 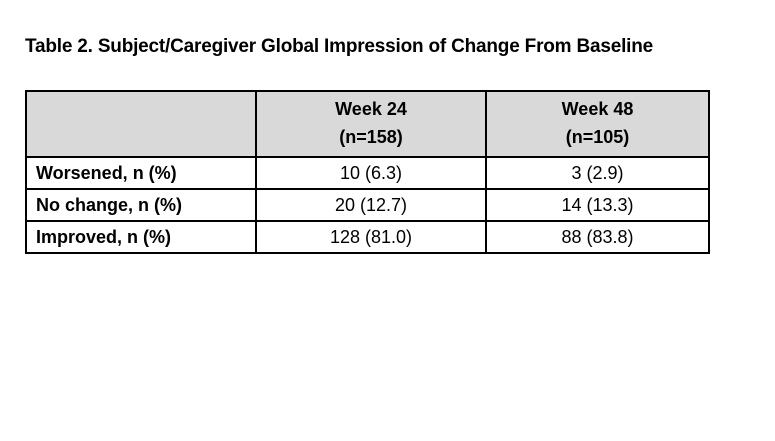 What do you see at coordinates (597, 109) in the screenshot?
I see `header-week48-label: Week 48` at bounding box center [597, 109].